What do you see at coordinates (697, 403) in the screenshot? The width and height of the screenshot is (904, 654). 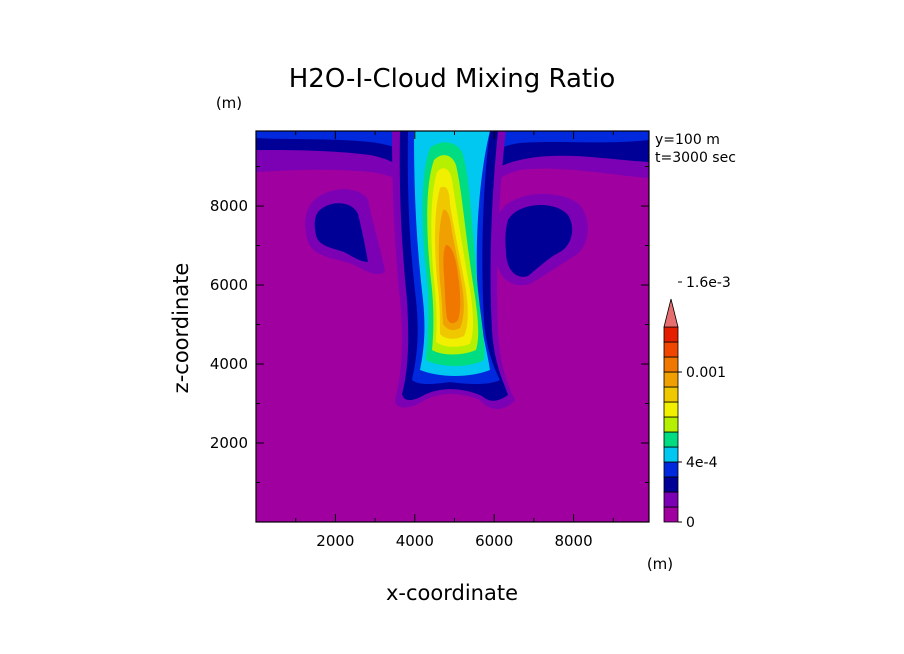 I see `colorbar: 0 4e-4 0.001 1.6e-3` at bounding box center [697, 403].